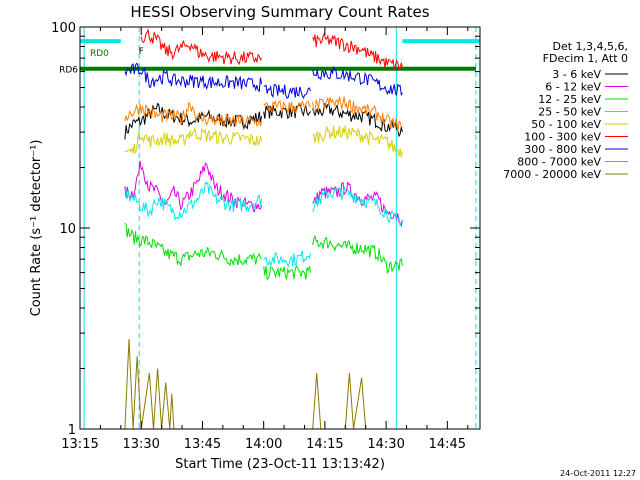 This screenshot has height=480, width=640. What do you see at coordinates (263, 444) in the screenshot?
I see `x-tick-label-3: 14:00` at bounding box center [263, 444].